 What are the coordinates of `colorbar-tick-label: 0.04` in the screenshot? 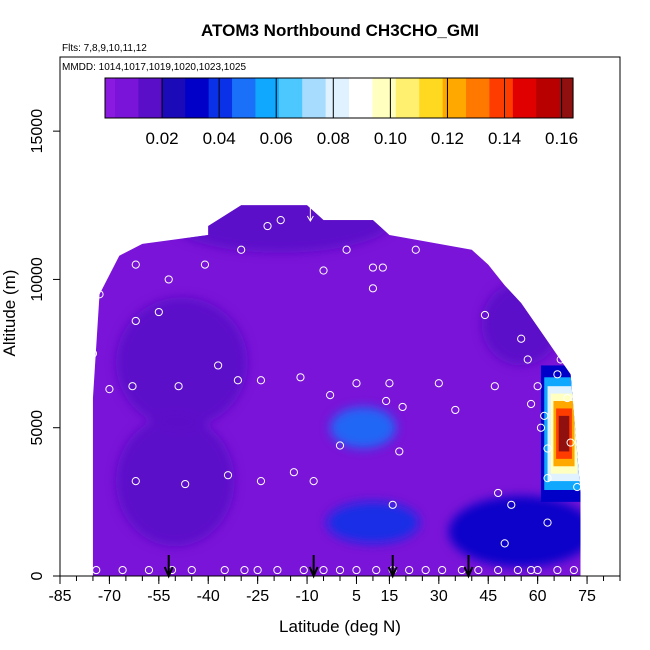 It's located at (219, 138).